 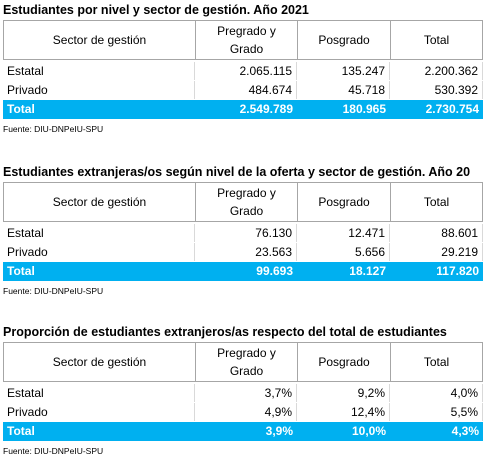 What do you see at coordinates (246, 271) in the screenshot?
I see `total-cell: 99.693` at bounding box center [246, 271].